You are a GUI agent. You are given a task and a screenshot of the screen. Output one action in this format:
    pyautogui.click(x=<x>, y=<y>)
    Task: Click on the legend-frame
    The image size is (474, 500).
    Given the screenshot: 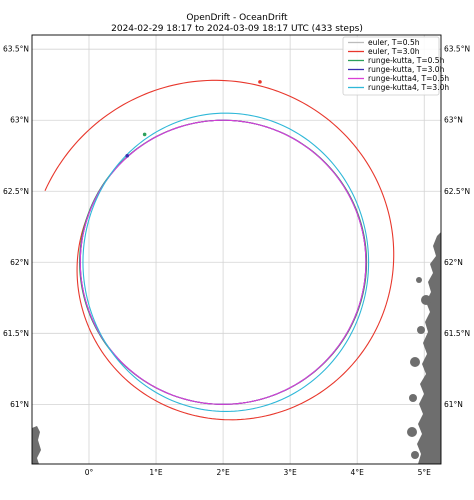 What is the action you would take?
    pyautogui.click(x=391, y=66)
    